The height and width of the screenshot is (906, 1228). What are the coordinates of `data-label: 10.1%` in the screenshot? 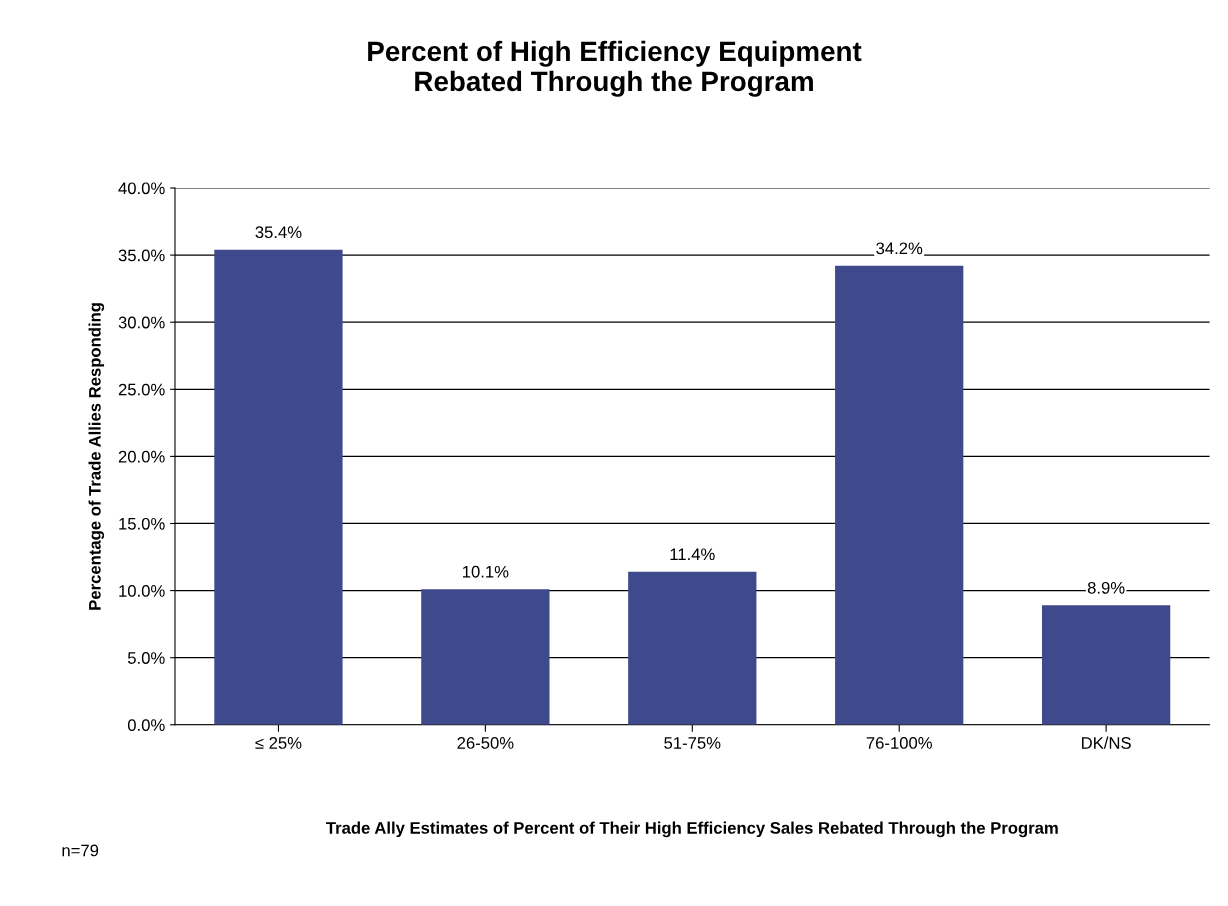 It's located at (486, 571).